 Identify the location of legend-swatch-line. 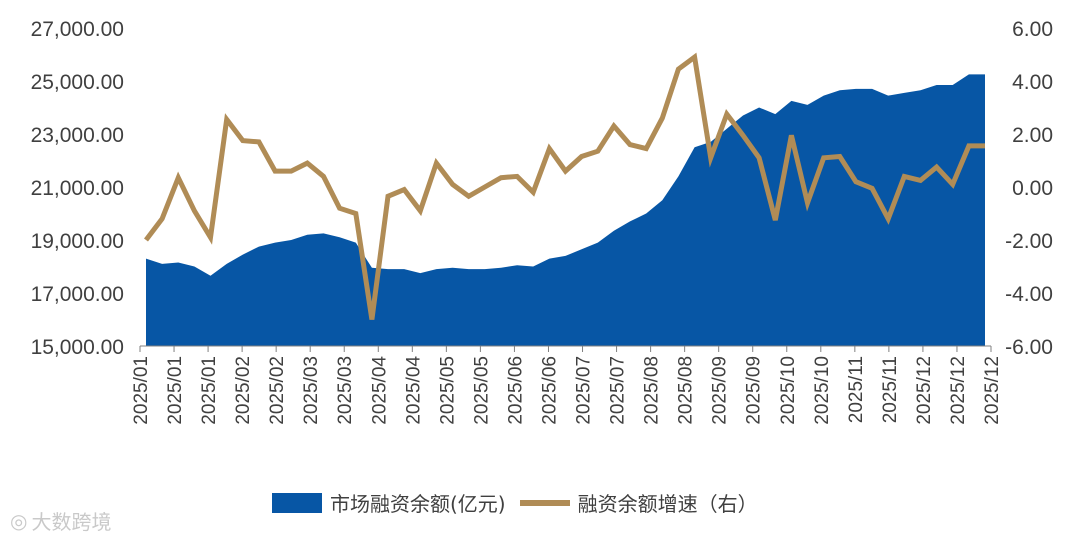
(544, 502).